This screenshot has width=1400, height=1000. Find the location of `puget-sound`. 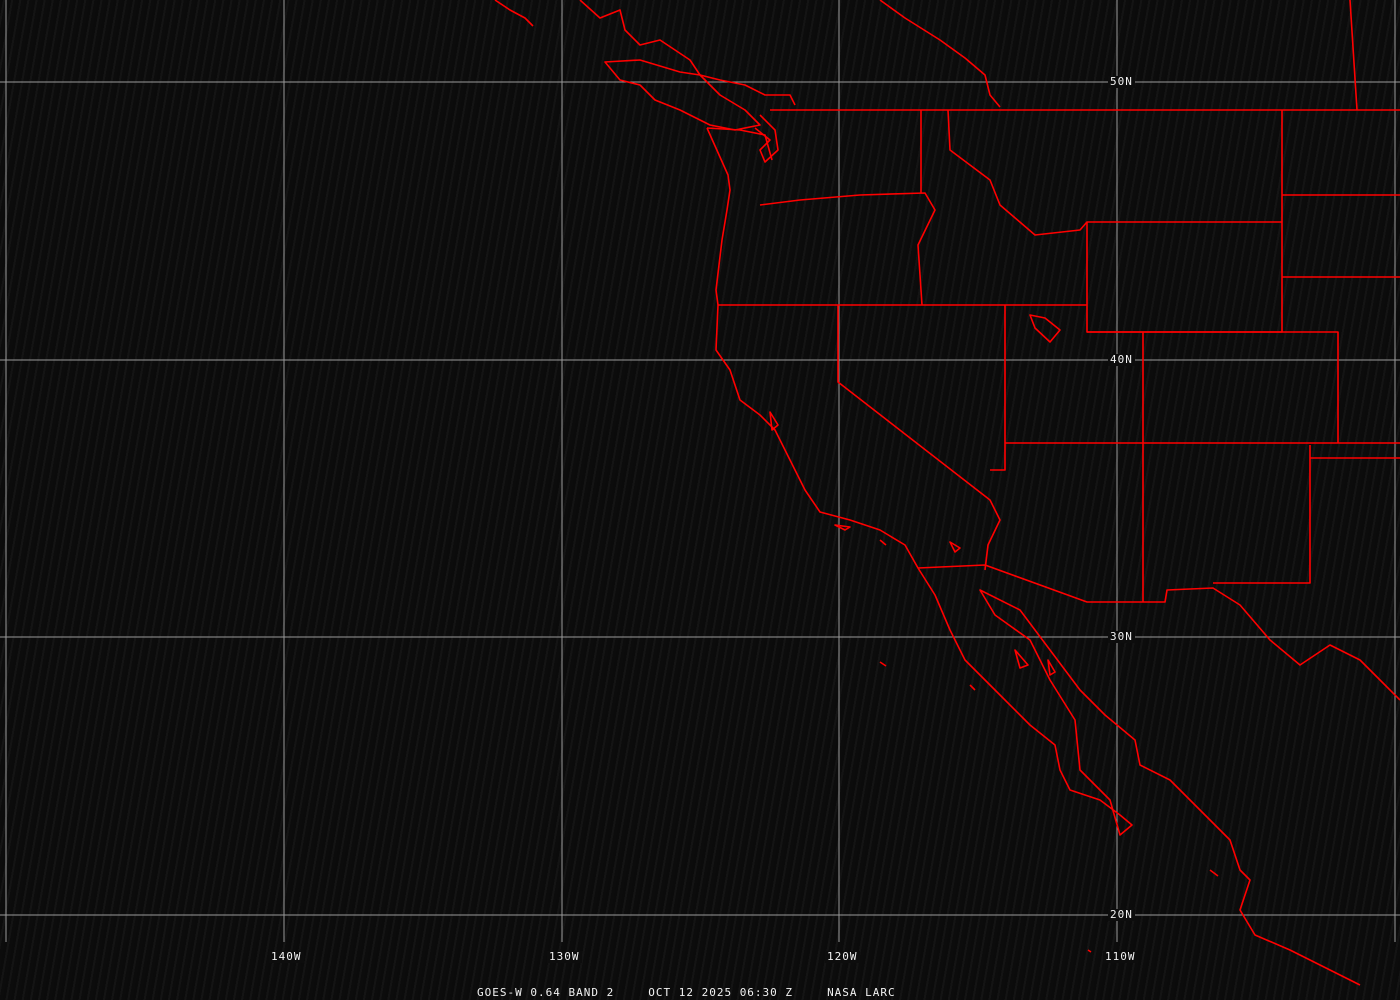

puget-sound is located at coordinates (766, 138).